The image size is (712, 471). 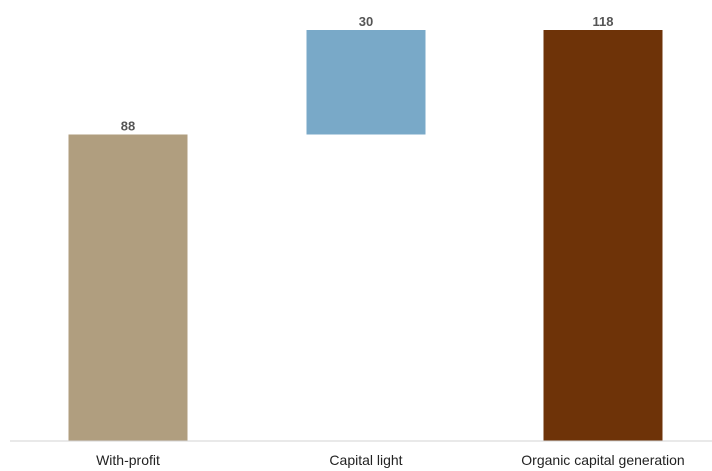 What do you see at coordinates (365, 460) in the screenshot?
I see `category-label-capital-light: Capital light` at bounding box center [365, 460].